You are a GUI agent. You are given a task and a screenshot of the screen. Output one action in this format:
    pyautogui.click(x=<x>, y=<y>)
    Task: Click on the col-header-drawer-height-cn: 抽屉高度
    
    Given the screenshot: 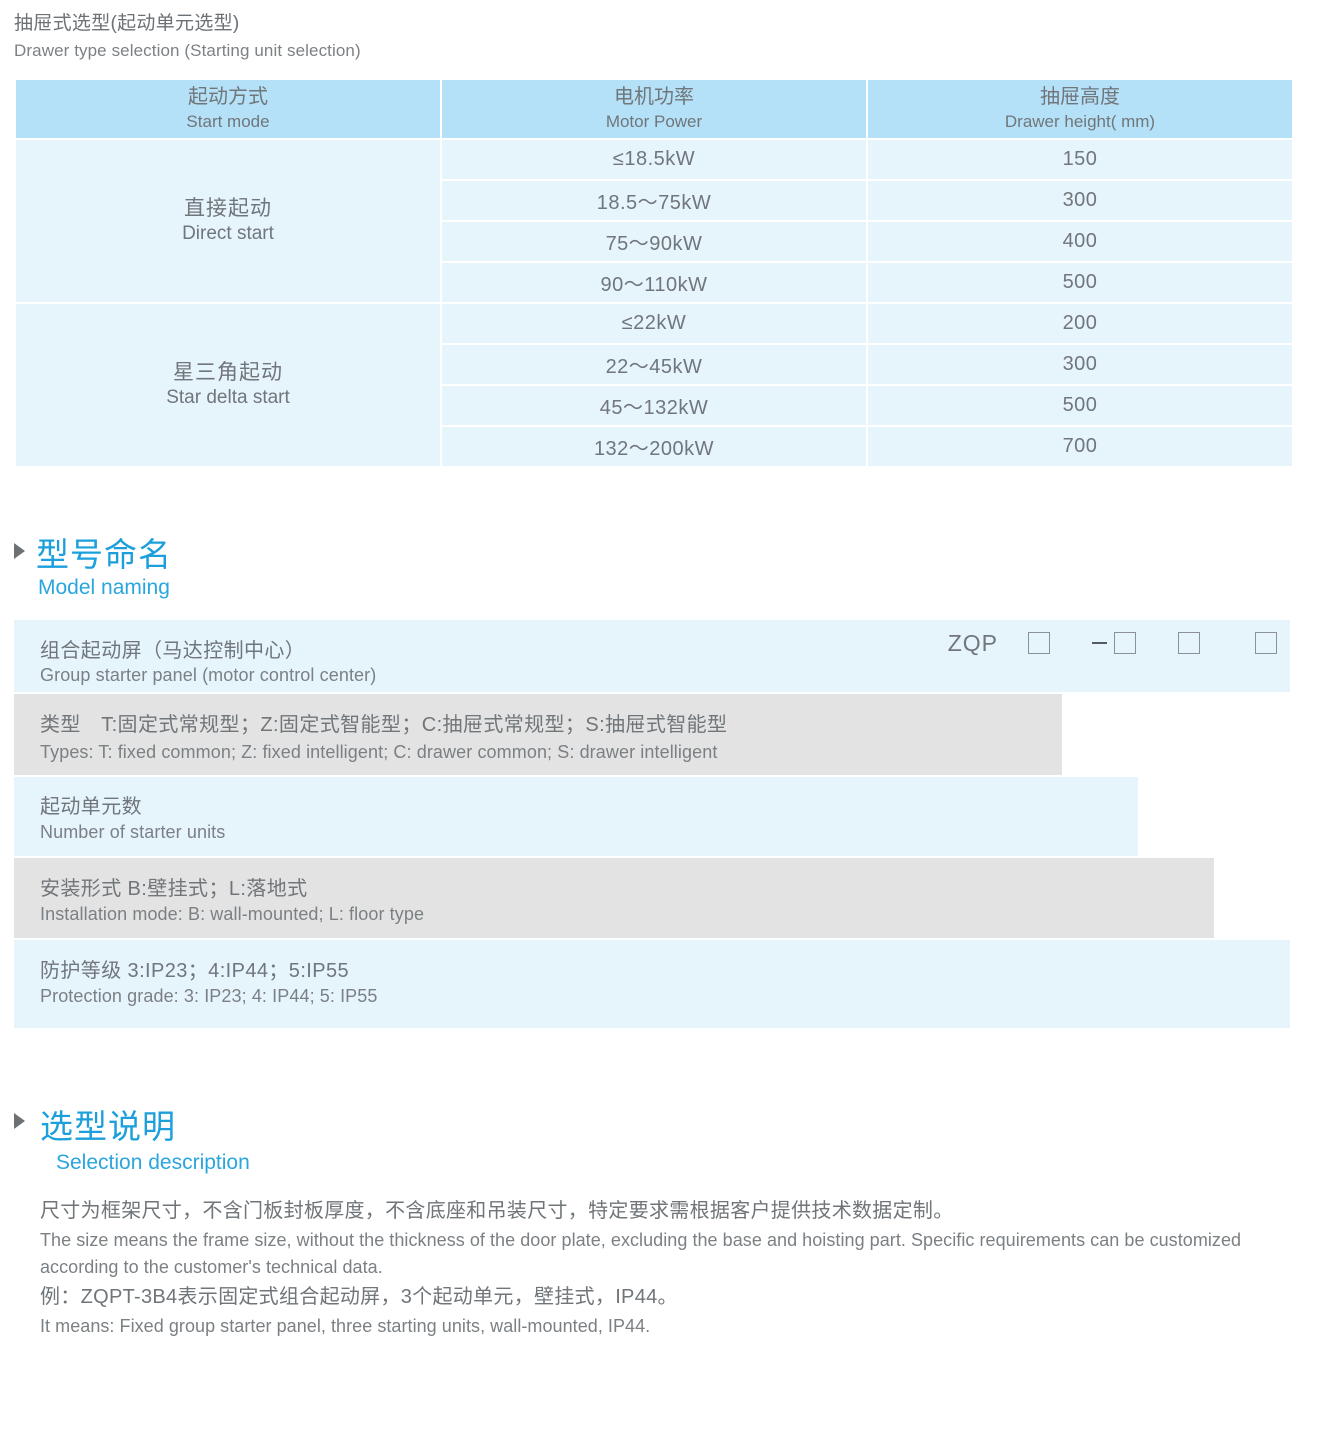 What is the action you would take?
    pyautogui.click(x=1080, y=97)
    